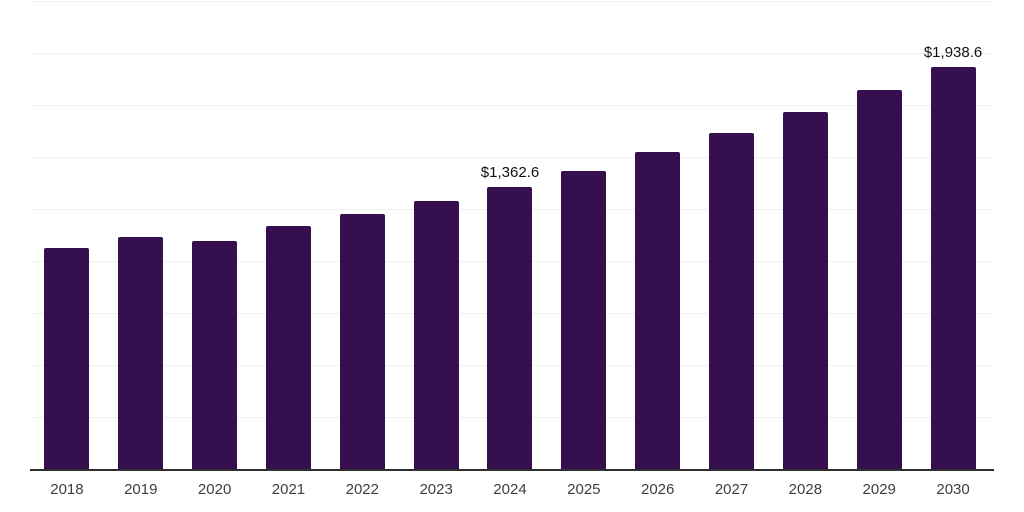 The height and width of the screenshot is (512, 1024). I want to click on x-tick-2026: 2026, so click(657, 489).